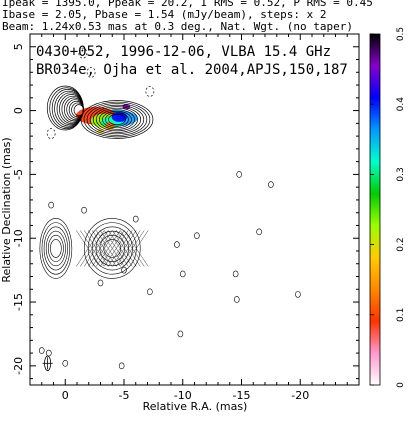 This screenshot has height=424, width=409. I want to click on colorbar-tick-label: 0, so click(401, 385).